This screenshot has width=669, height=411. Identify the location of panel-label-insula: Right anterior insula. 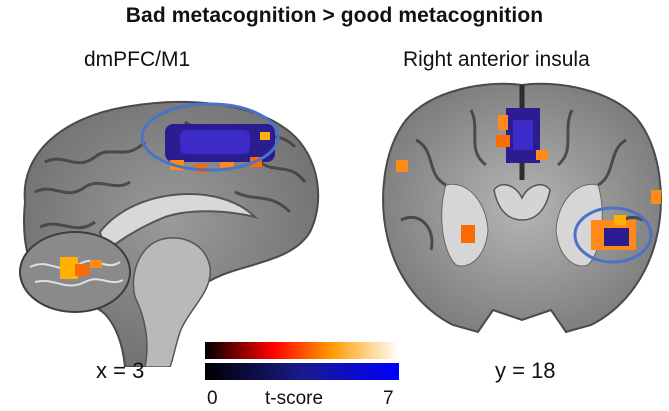
(496, 59).